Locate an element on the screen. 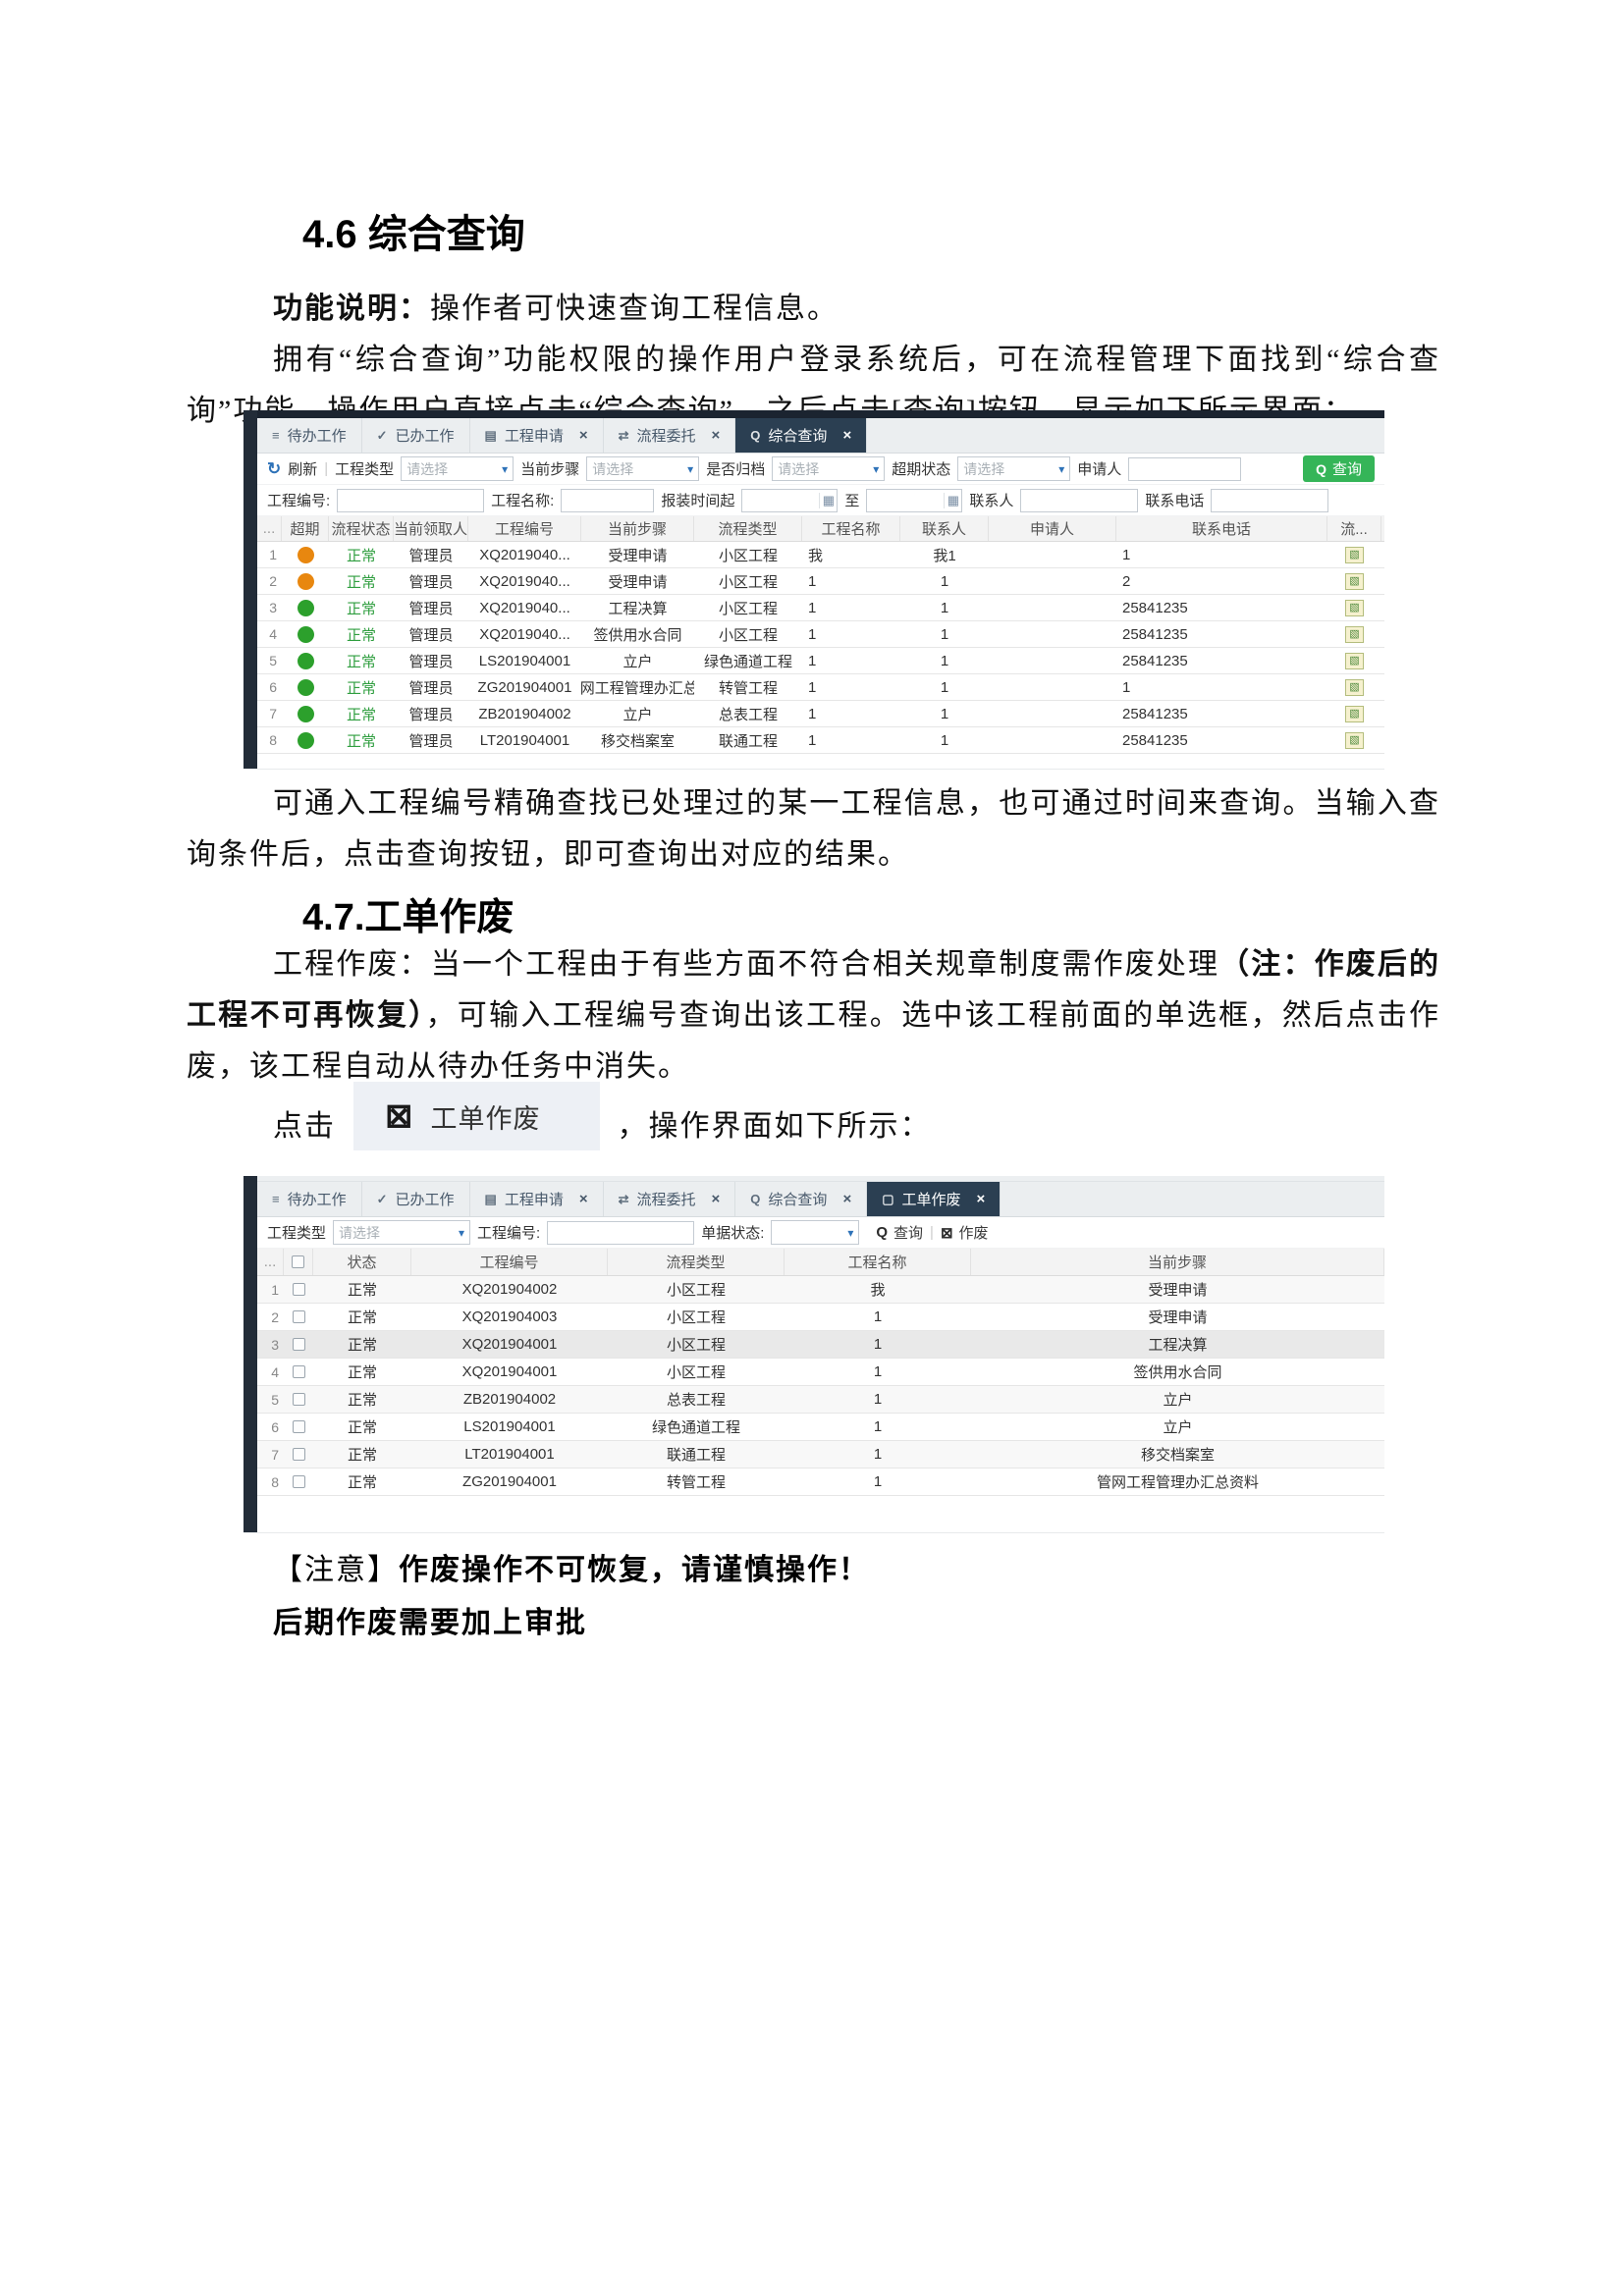  table-row: 1 正常 XQ201904002 小区工程 我 受理申请 is located at coordinates (820, 1290).